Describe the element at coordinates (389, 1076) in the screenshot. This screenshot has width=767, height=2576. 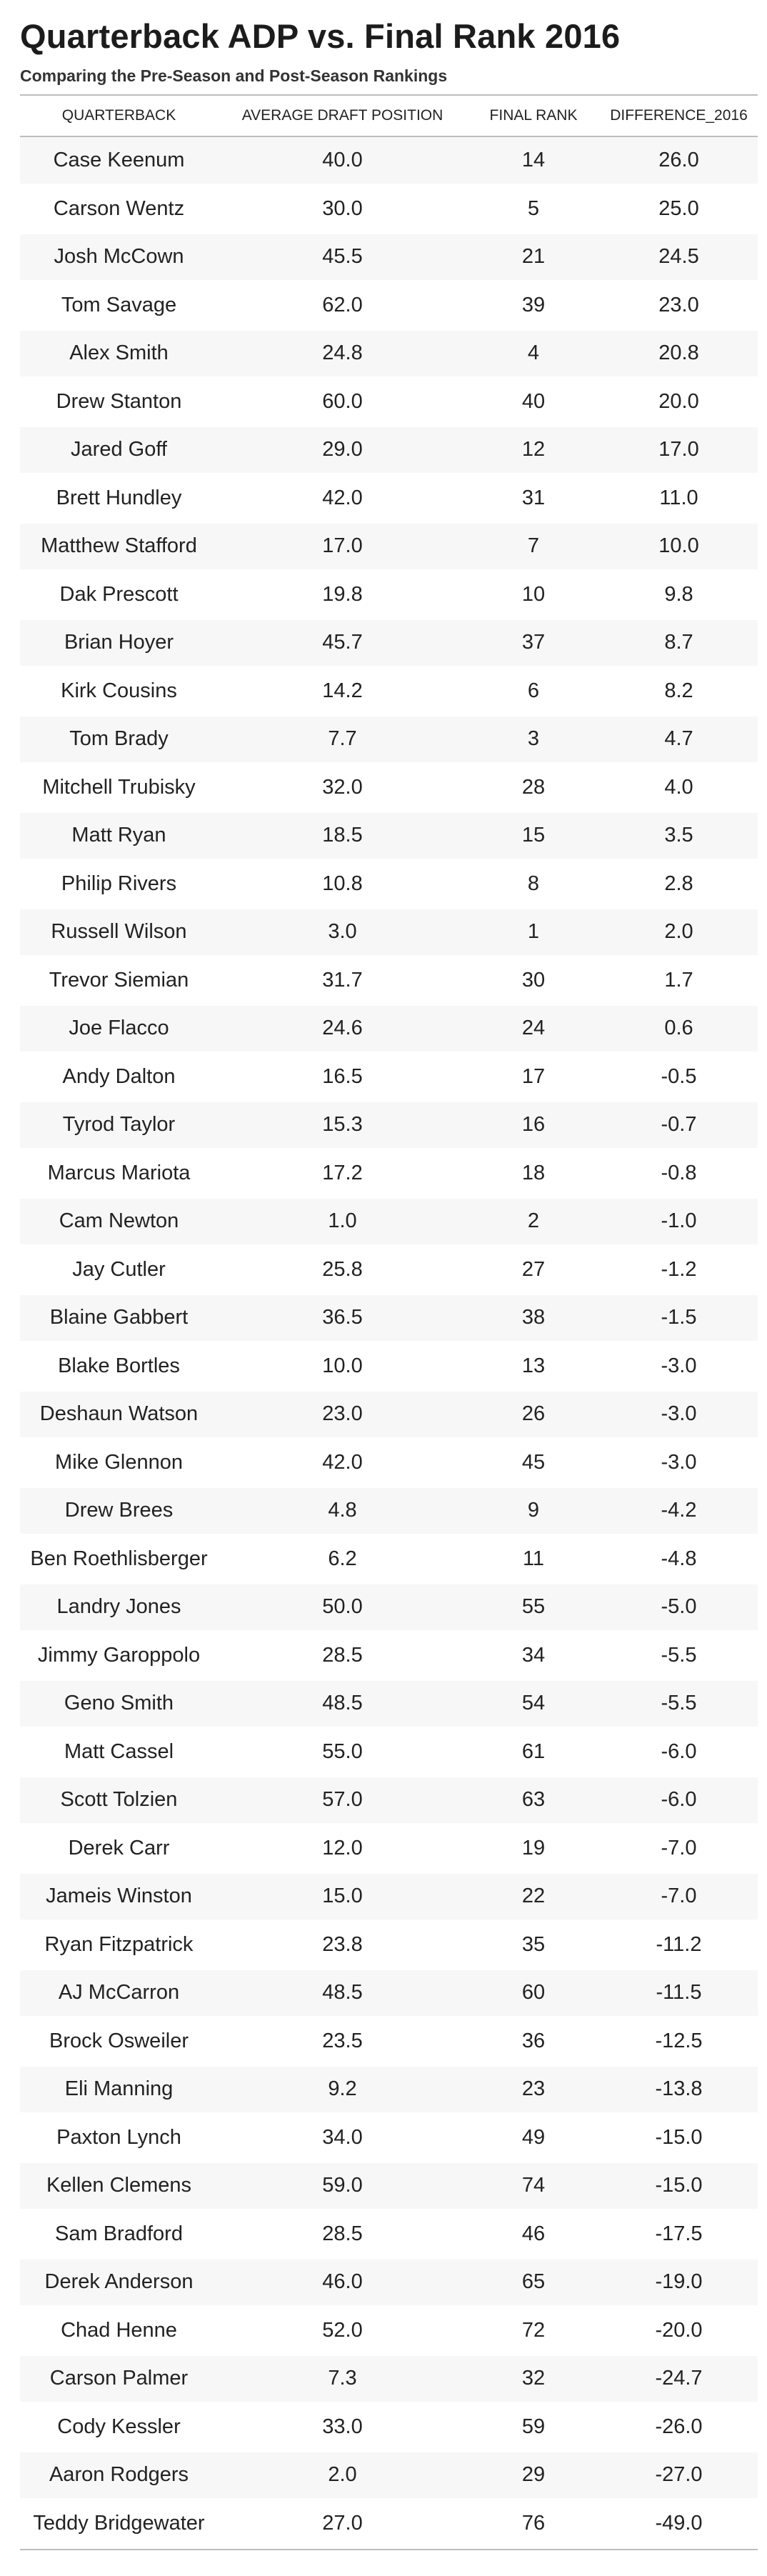
I see `table-row: Andy Dalton 16.5 17 -0.5` at that location.